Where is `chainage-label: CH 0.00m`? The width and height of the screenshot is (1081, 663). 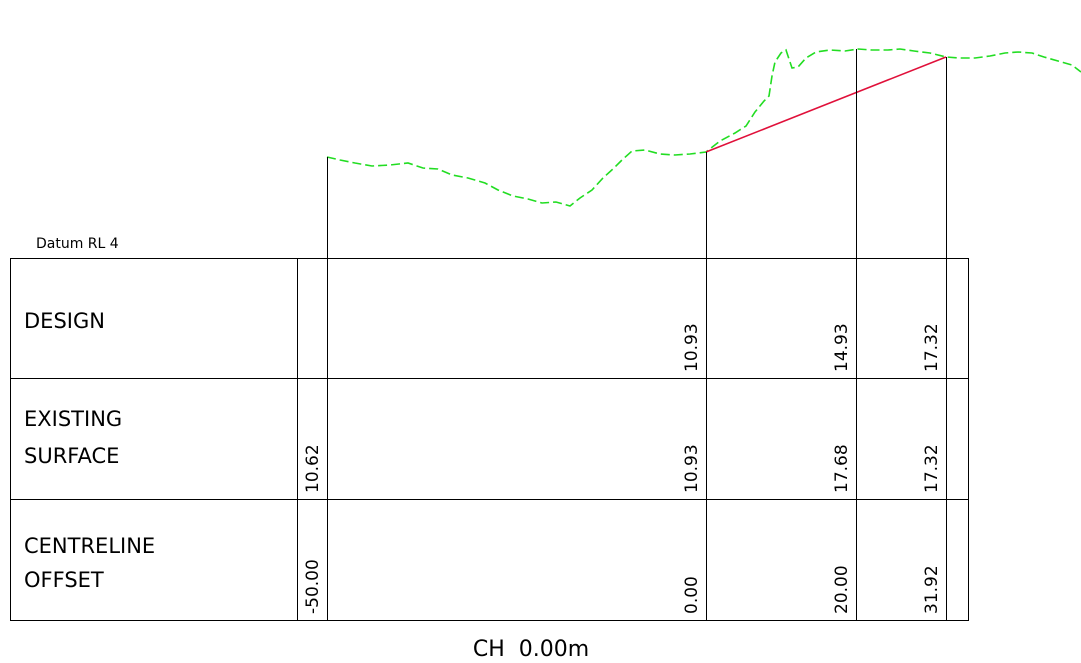
chainage-label: CH 0.00m is located at coordinates (531, 649).